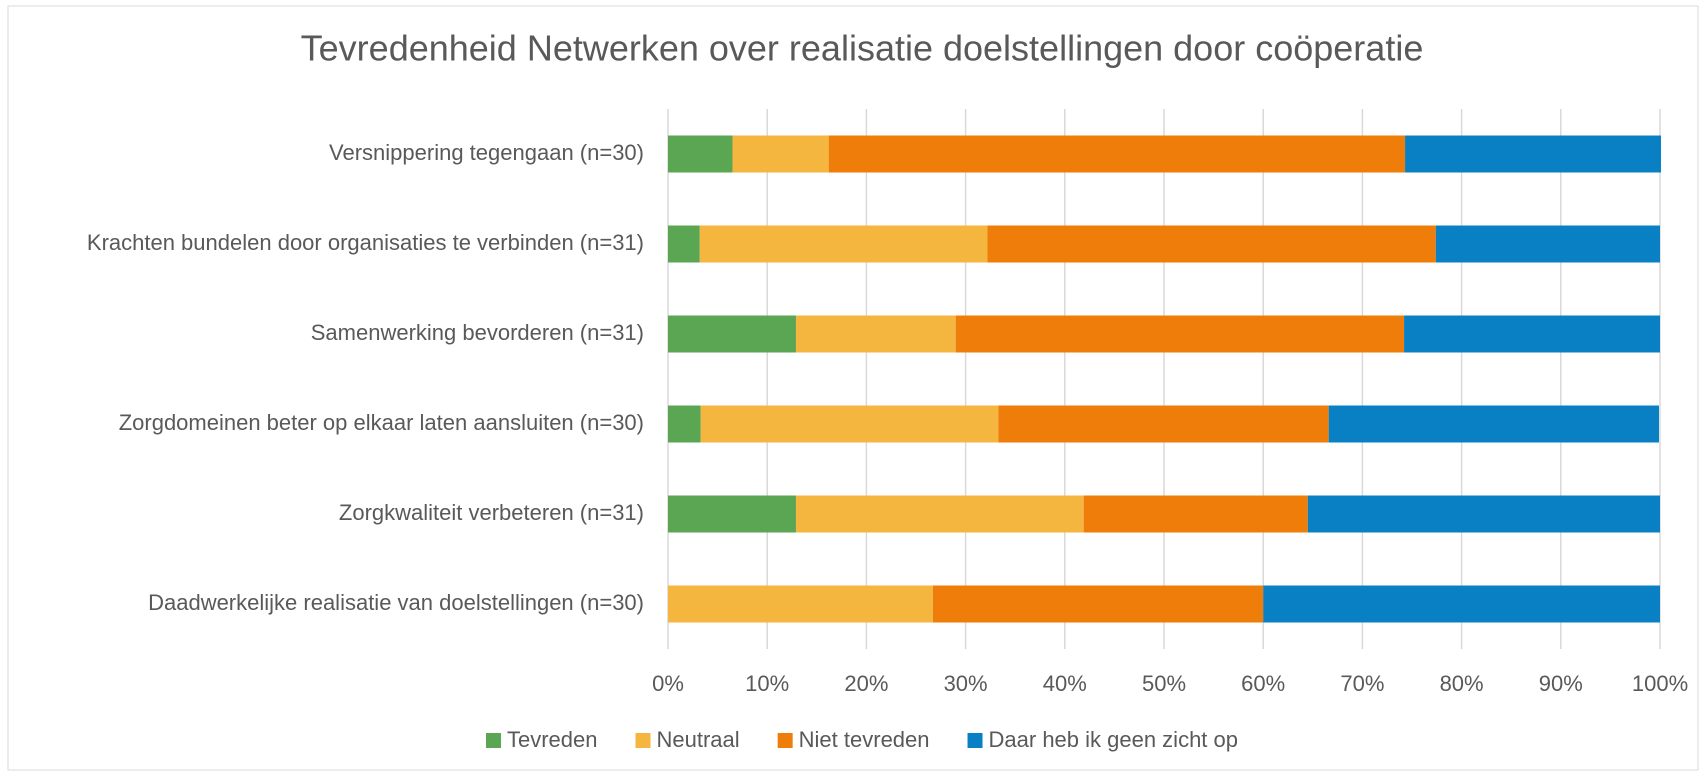 Image resolution: width=1704 pixels, height=776 pixels. What do you see at coordinates (1561, 683) in the screenshot?
I see `x-tick-label: 90%` at bounding box center [1561, 683].